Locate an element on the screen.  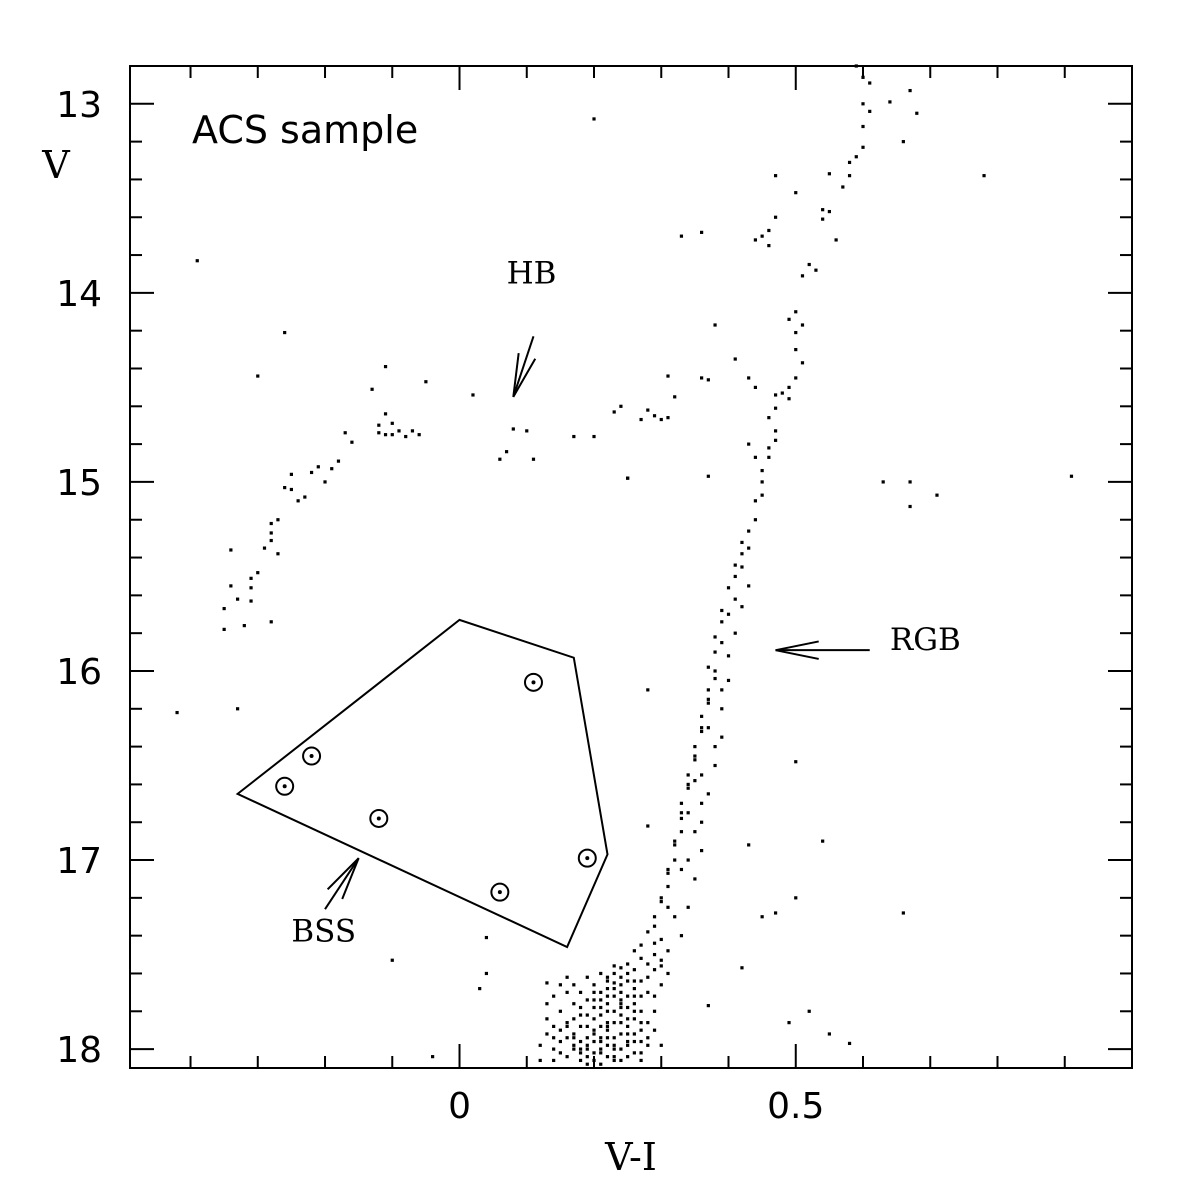
annotation-arrow-shaft is located at coordinates (523, 367).